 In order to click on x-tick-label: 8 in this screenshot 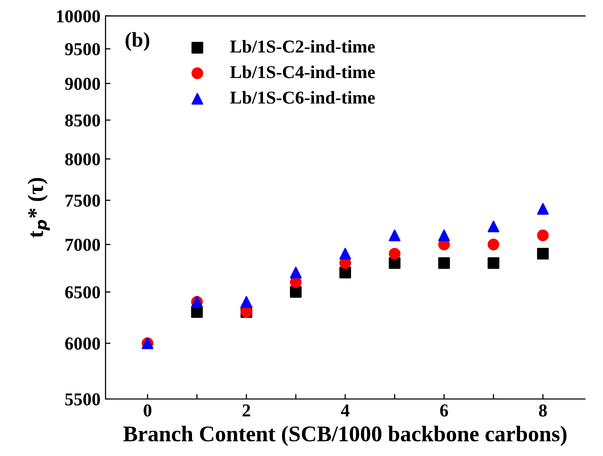, I will do `click(542, 410)`.